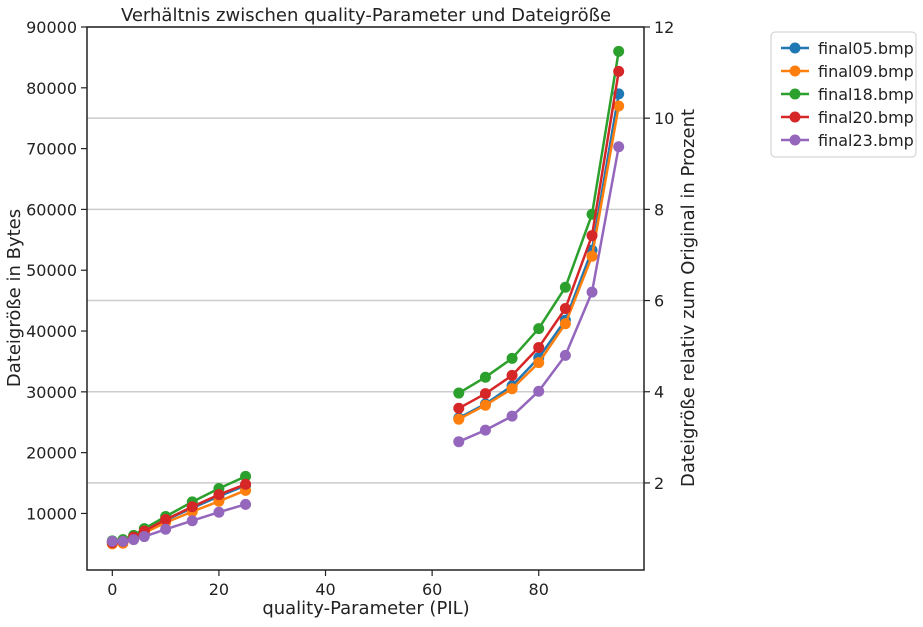  What do you see at coordinates (866, 140) in the screenshot?
I see `legend-label: final23.bmp` at bounding box center [866, 140].